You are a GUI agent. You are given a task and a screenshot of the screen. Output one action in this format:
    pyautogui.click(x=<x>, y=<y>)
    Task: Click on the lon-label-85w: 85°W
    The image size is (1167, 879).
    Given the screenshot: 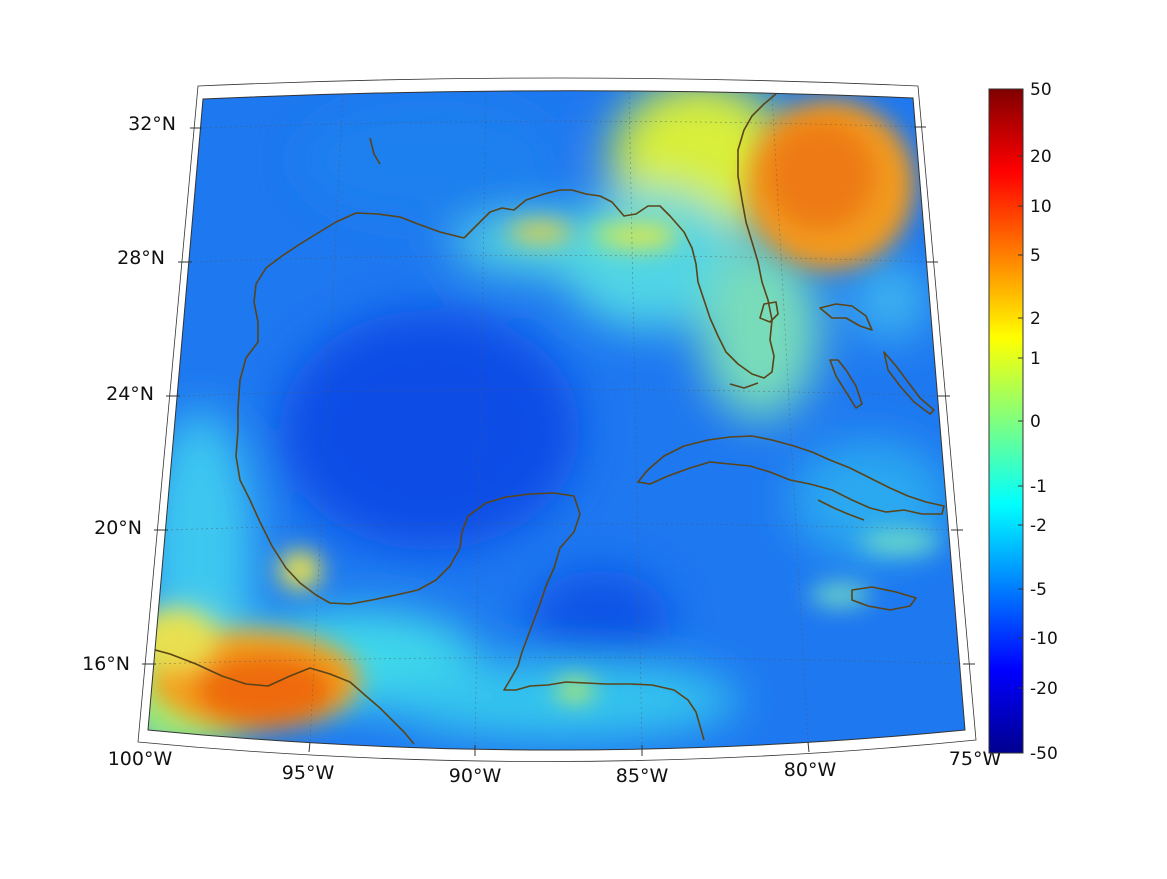 What is the action you would take?
    pyautogui.click(x=642, y=776)
    